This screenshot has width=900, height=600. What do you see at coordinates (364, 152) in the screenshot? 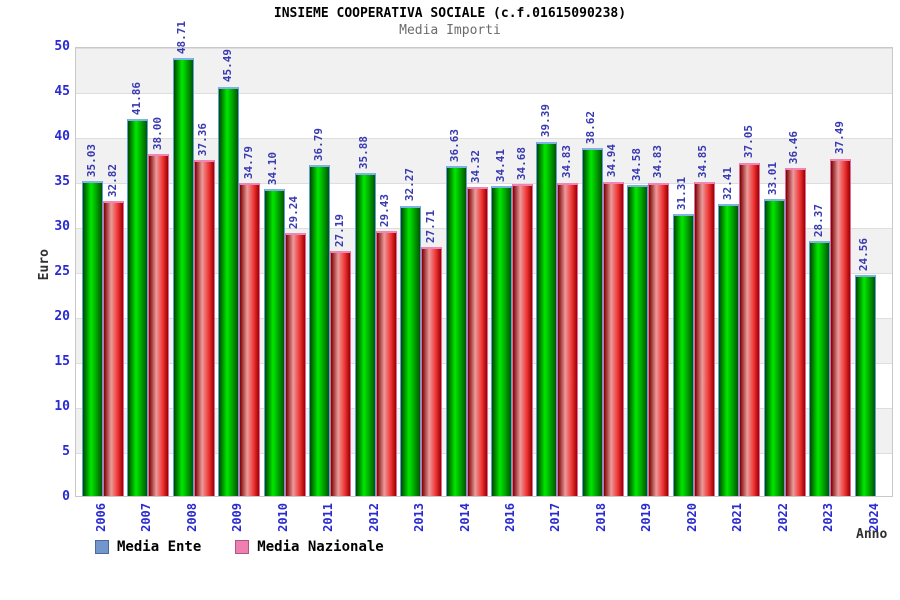
I see `bar-value-label: 35.88` at bounding box center [364, 152].